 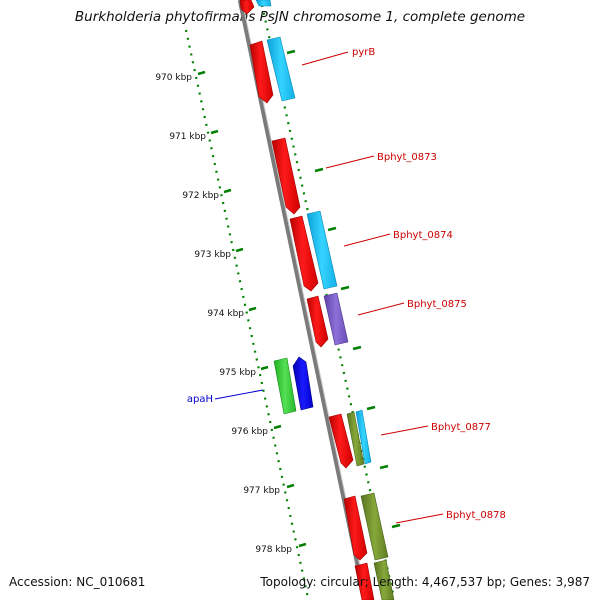 I want to click on tick-label: 973 kbp, so click(x=212, y=255).